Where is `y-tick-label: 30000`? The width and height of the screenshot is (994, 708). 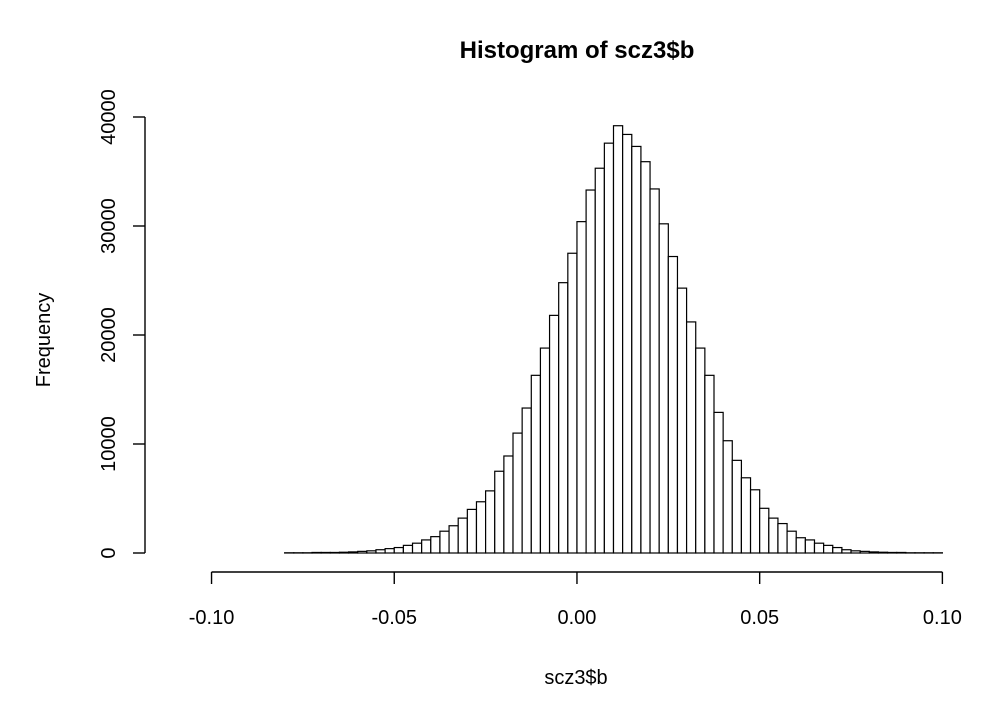 y-tick-label: 30000 is located at coordinates (109, 226).